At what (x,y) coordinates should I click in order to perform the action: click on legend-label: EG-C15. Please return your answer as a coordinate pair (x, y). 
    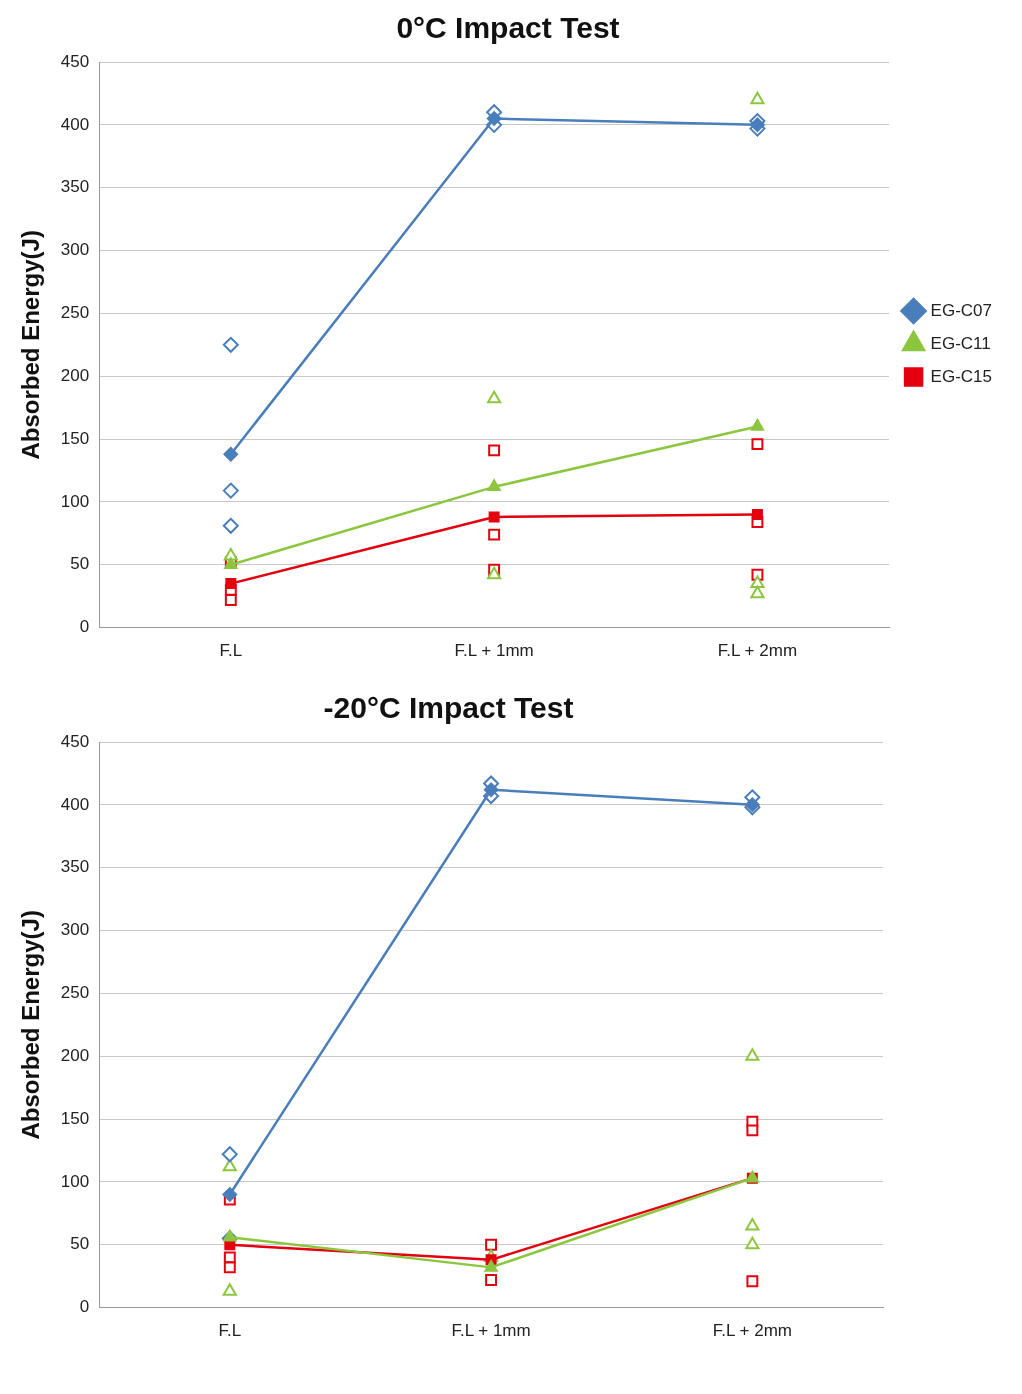
    Looking at the image, I should click on (961, 376).